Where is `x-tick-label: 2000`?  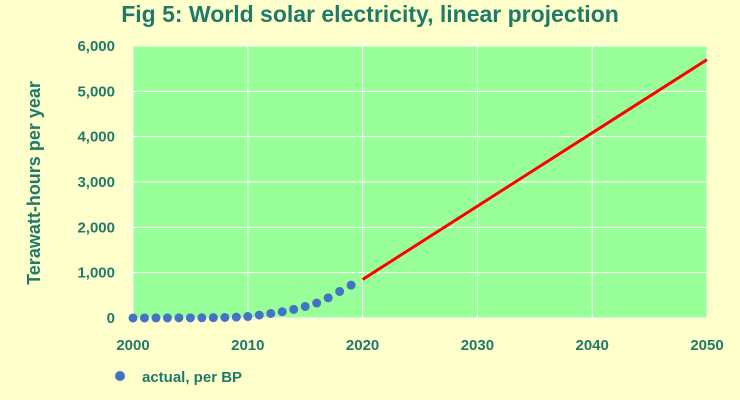 x-tick-label: 2000 is located at coordinates (132, 345).